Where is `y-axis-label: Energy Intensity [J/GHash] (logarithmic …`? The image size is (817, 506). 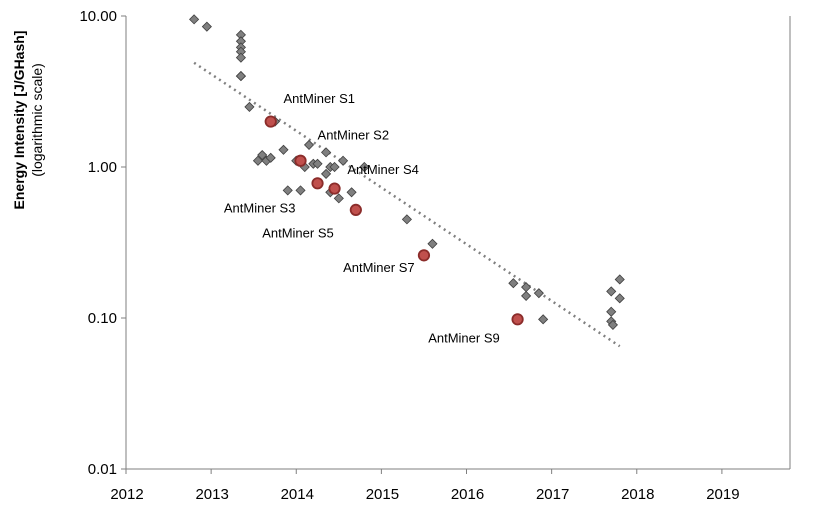
y-axis-label: Energy Intensity [J/GHash] (logarithmic … is located at coordinates (28, 120).